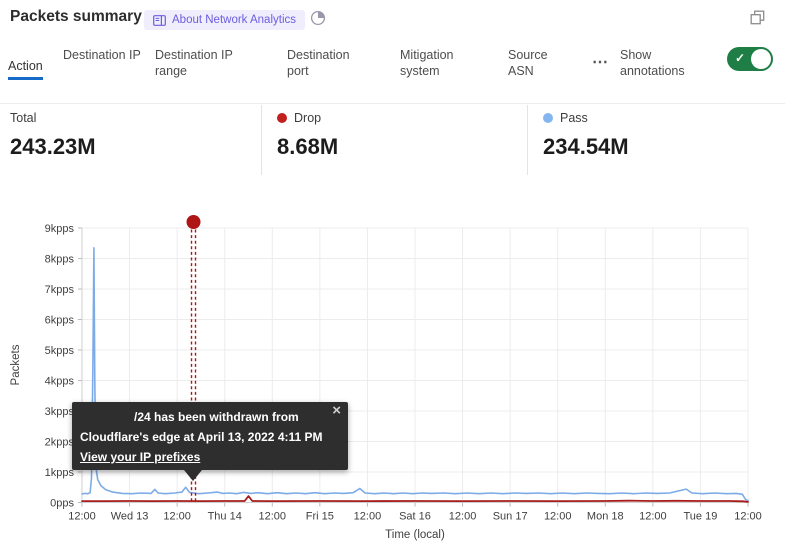 This screenshot has width=785, height=555. What do you see at coordinates (548, 118) in the screenshot?
I see `pass-legend-dot` at bounding box center [548, 118].